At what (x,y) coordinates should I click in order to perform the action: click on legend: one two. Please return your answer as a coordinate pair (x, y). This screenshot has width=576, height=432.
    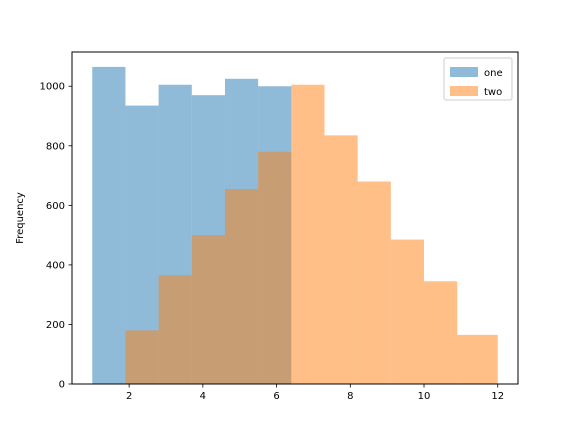
    Looking at the image, I should click on (478, 79).